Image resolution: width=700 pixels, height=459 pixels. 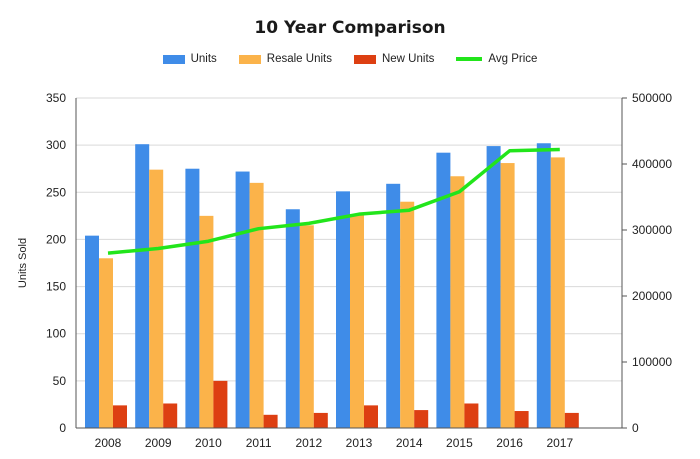 I want to click on y-tick-label: 0, so click(x=62, y=428).